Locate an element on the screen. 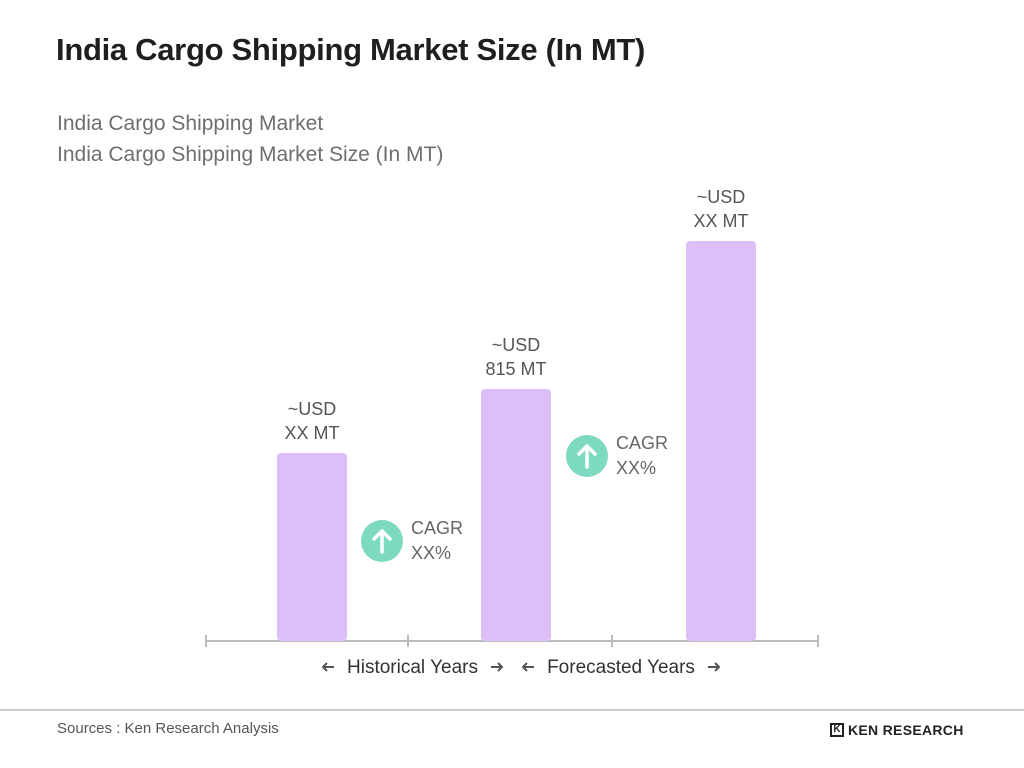  chart-subtitle: India Cargo Shipping Market is located at coordinates (190, 123).